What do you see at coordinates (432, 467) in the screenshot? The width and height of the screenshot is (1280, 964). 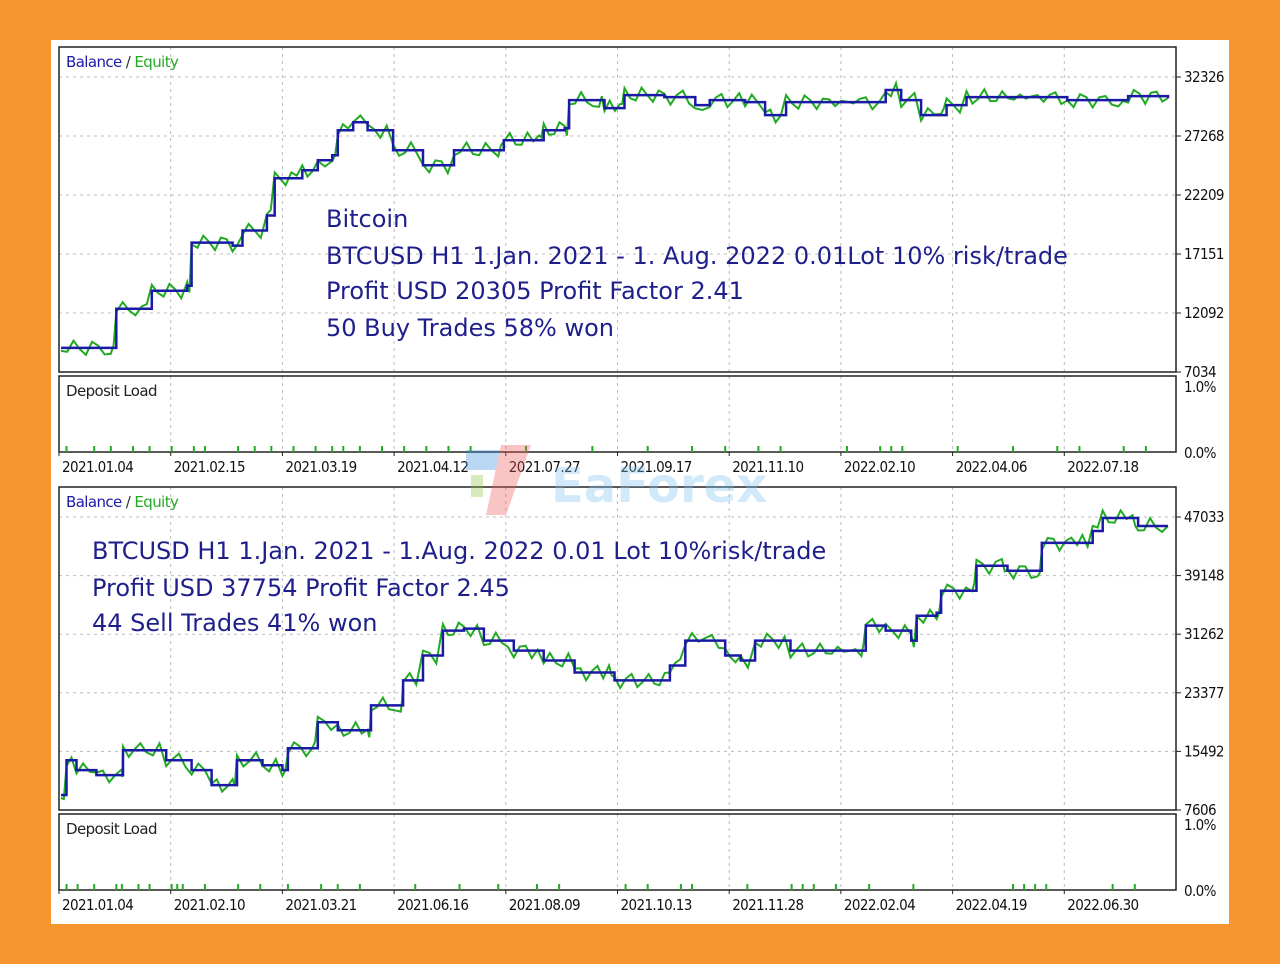 I see `x-tick-label: 2021.04.12` at bounding box center [432, 467].